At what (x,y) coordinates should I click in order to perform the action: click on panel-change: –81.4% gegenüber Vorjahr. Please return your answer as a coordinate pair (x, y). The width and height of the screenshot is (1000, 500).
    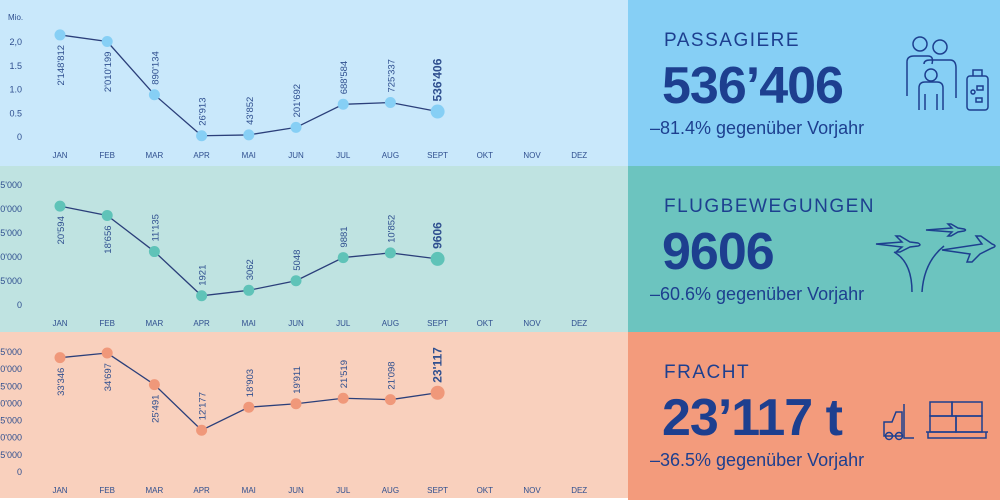
    Looking at the image, I should click on (757, 128).